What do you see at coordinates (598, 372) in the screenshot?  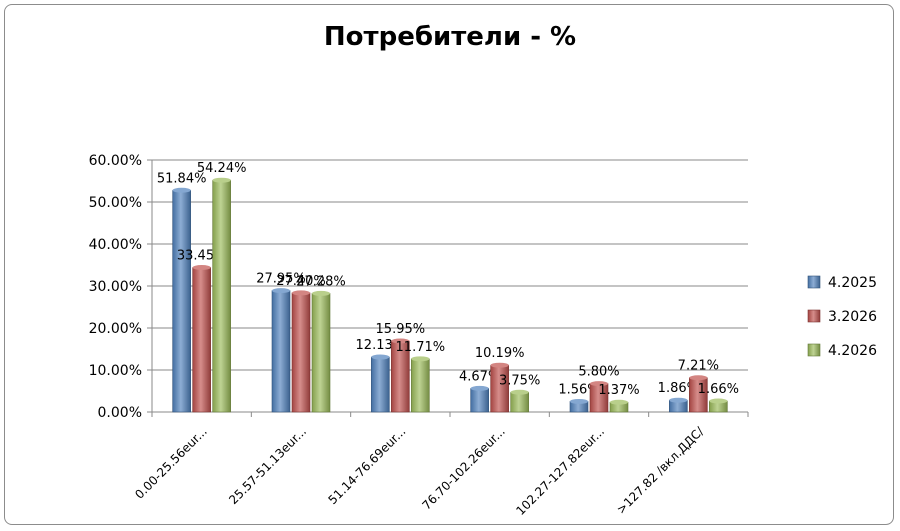 I see `data-label: 5.80%` at bounding box center [598, 372].